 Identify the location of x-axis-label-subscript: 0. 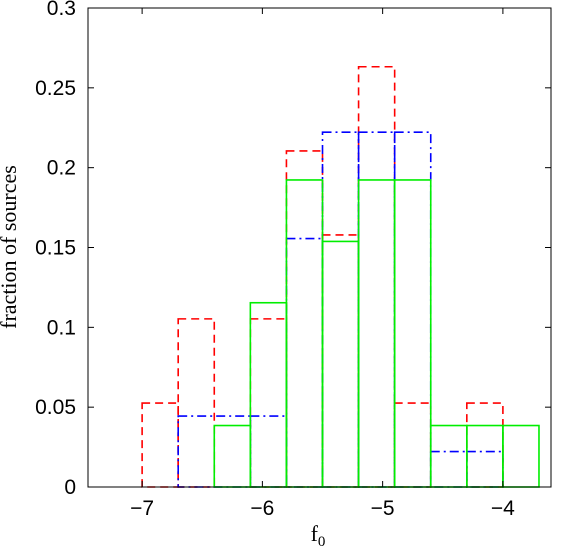
(322, 541).